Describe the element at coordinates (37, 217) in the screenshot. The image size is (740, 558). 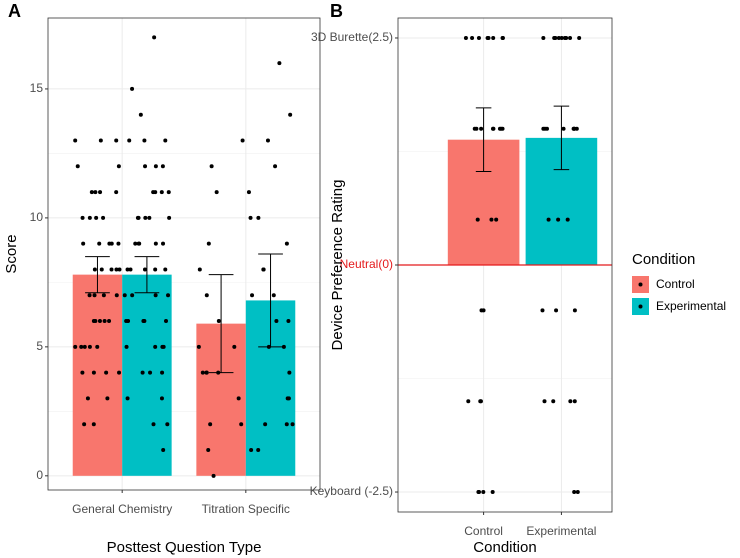
I see `y-tick-label: 10` at that location.